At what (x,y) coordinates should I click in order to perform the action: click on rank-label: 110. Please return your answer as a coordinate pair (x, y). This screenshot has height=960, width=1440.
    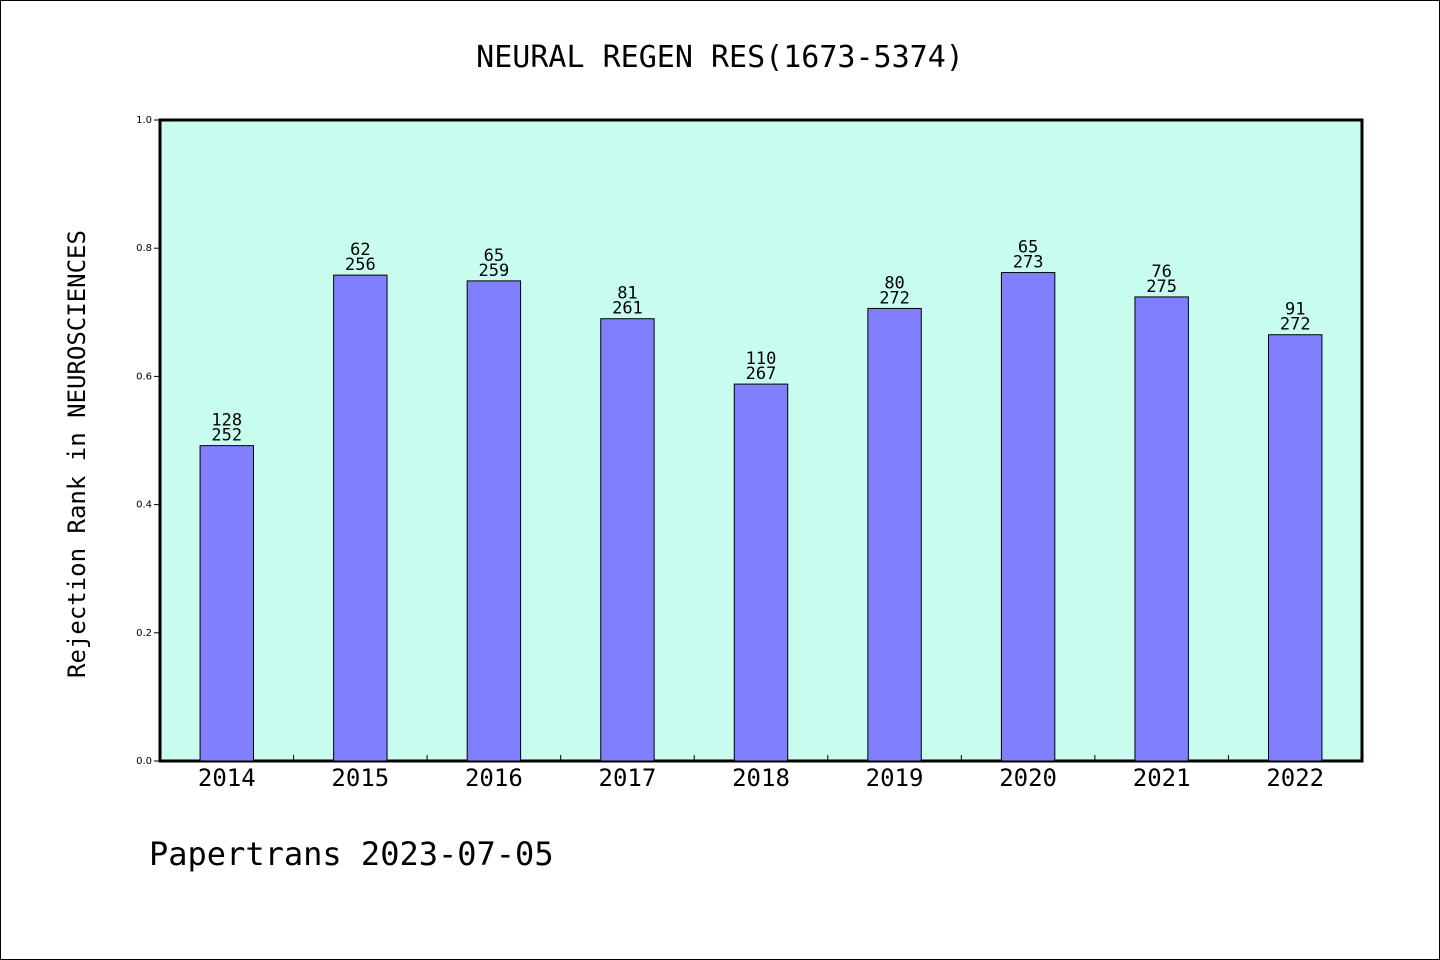
    Looking at the image, I should click on (761, 359).